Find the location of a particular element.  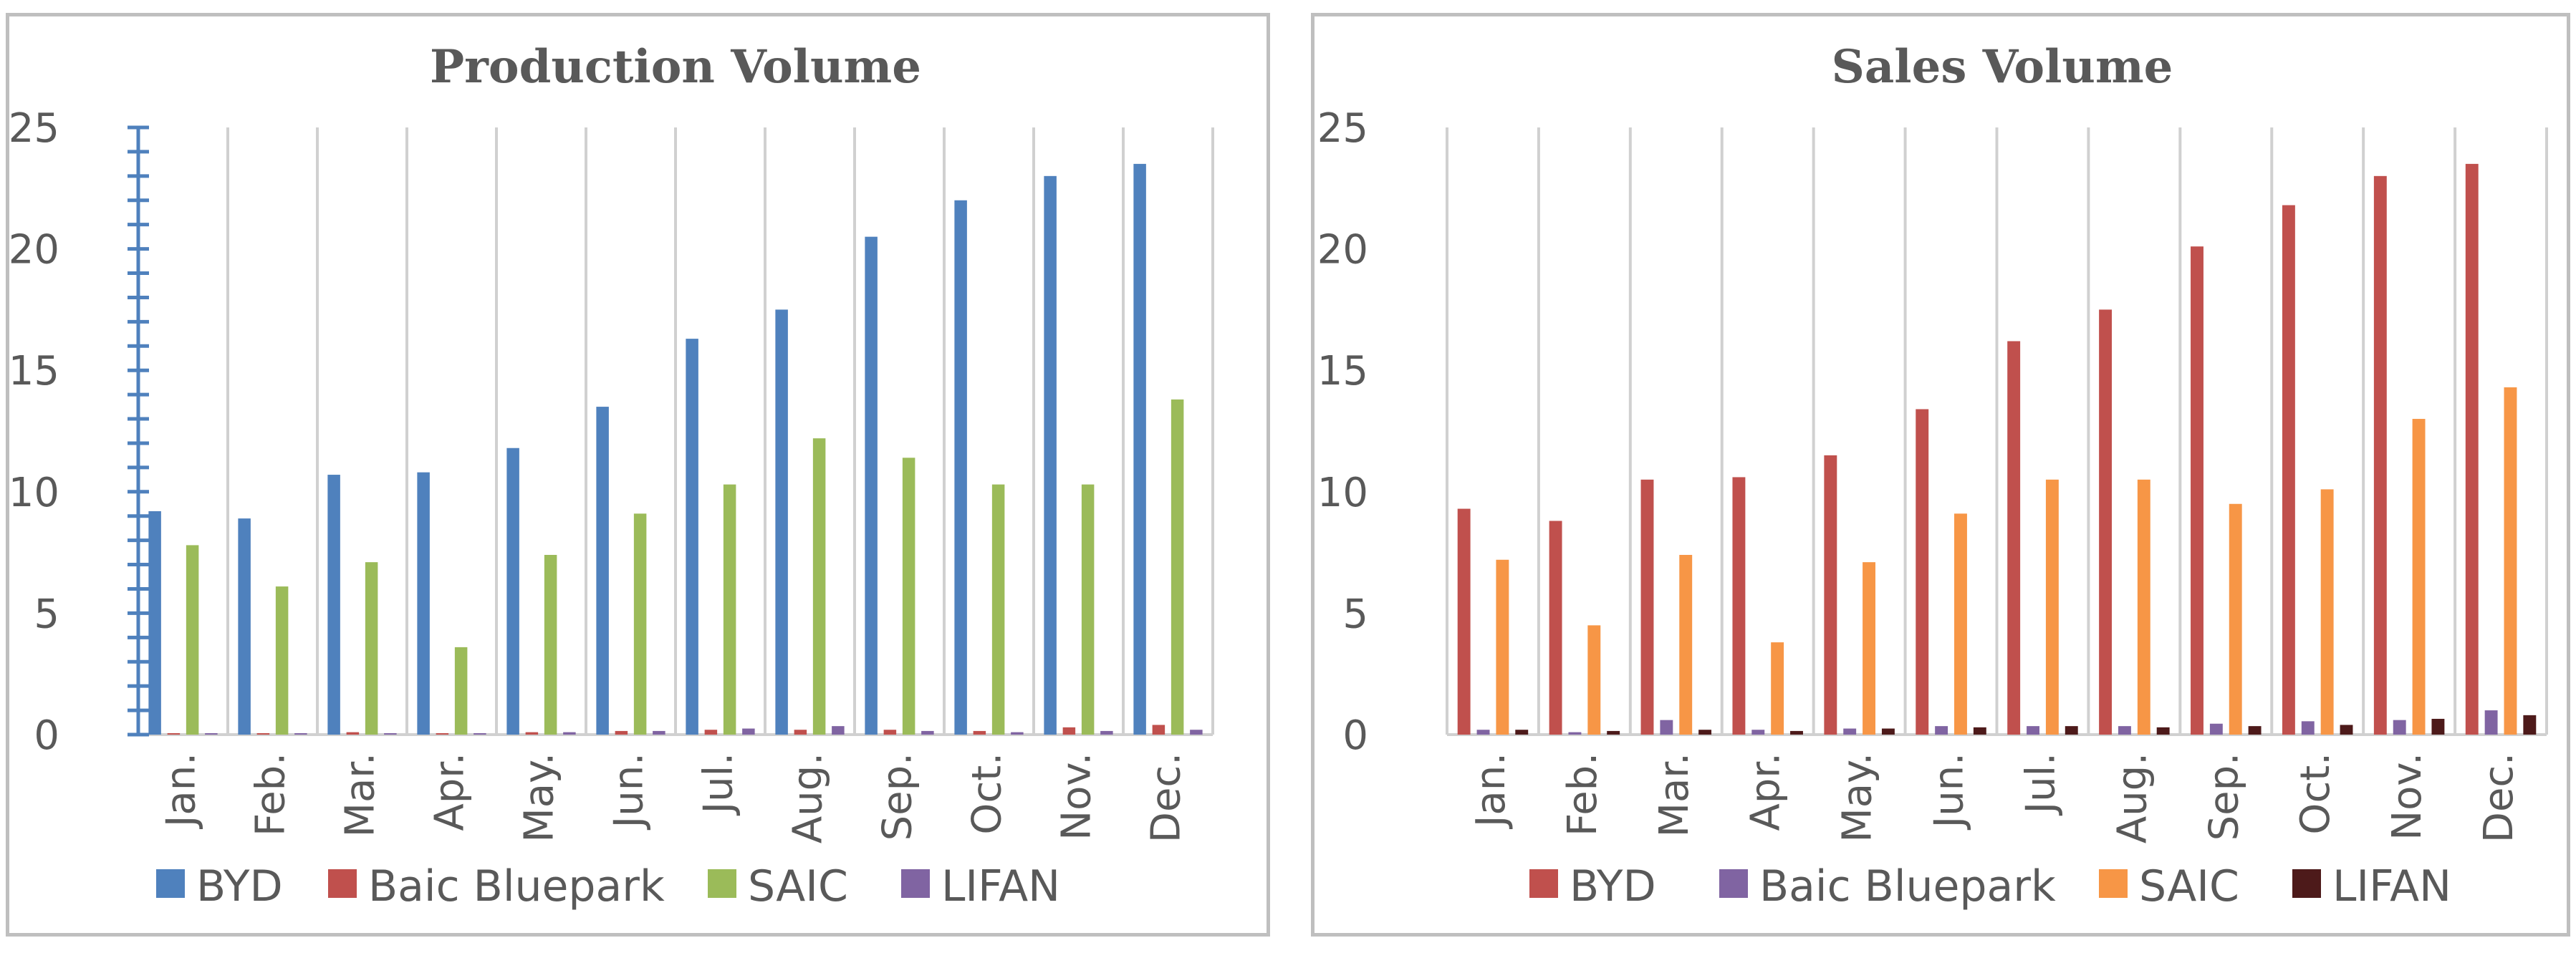

x-tick-label: Jan. is located at coordinates (182, 791).